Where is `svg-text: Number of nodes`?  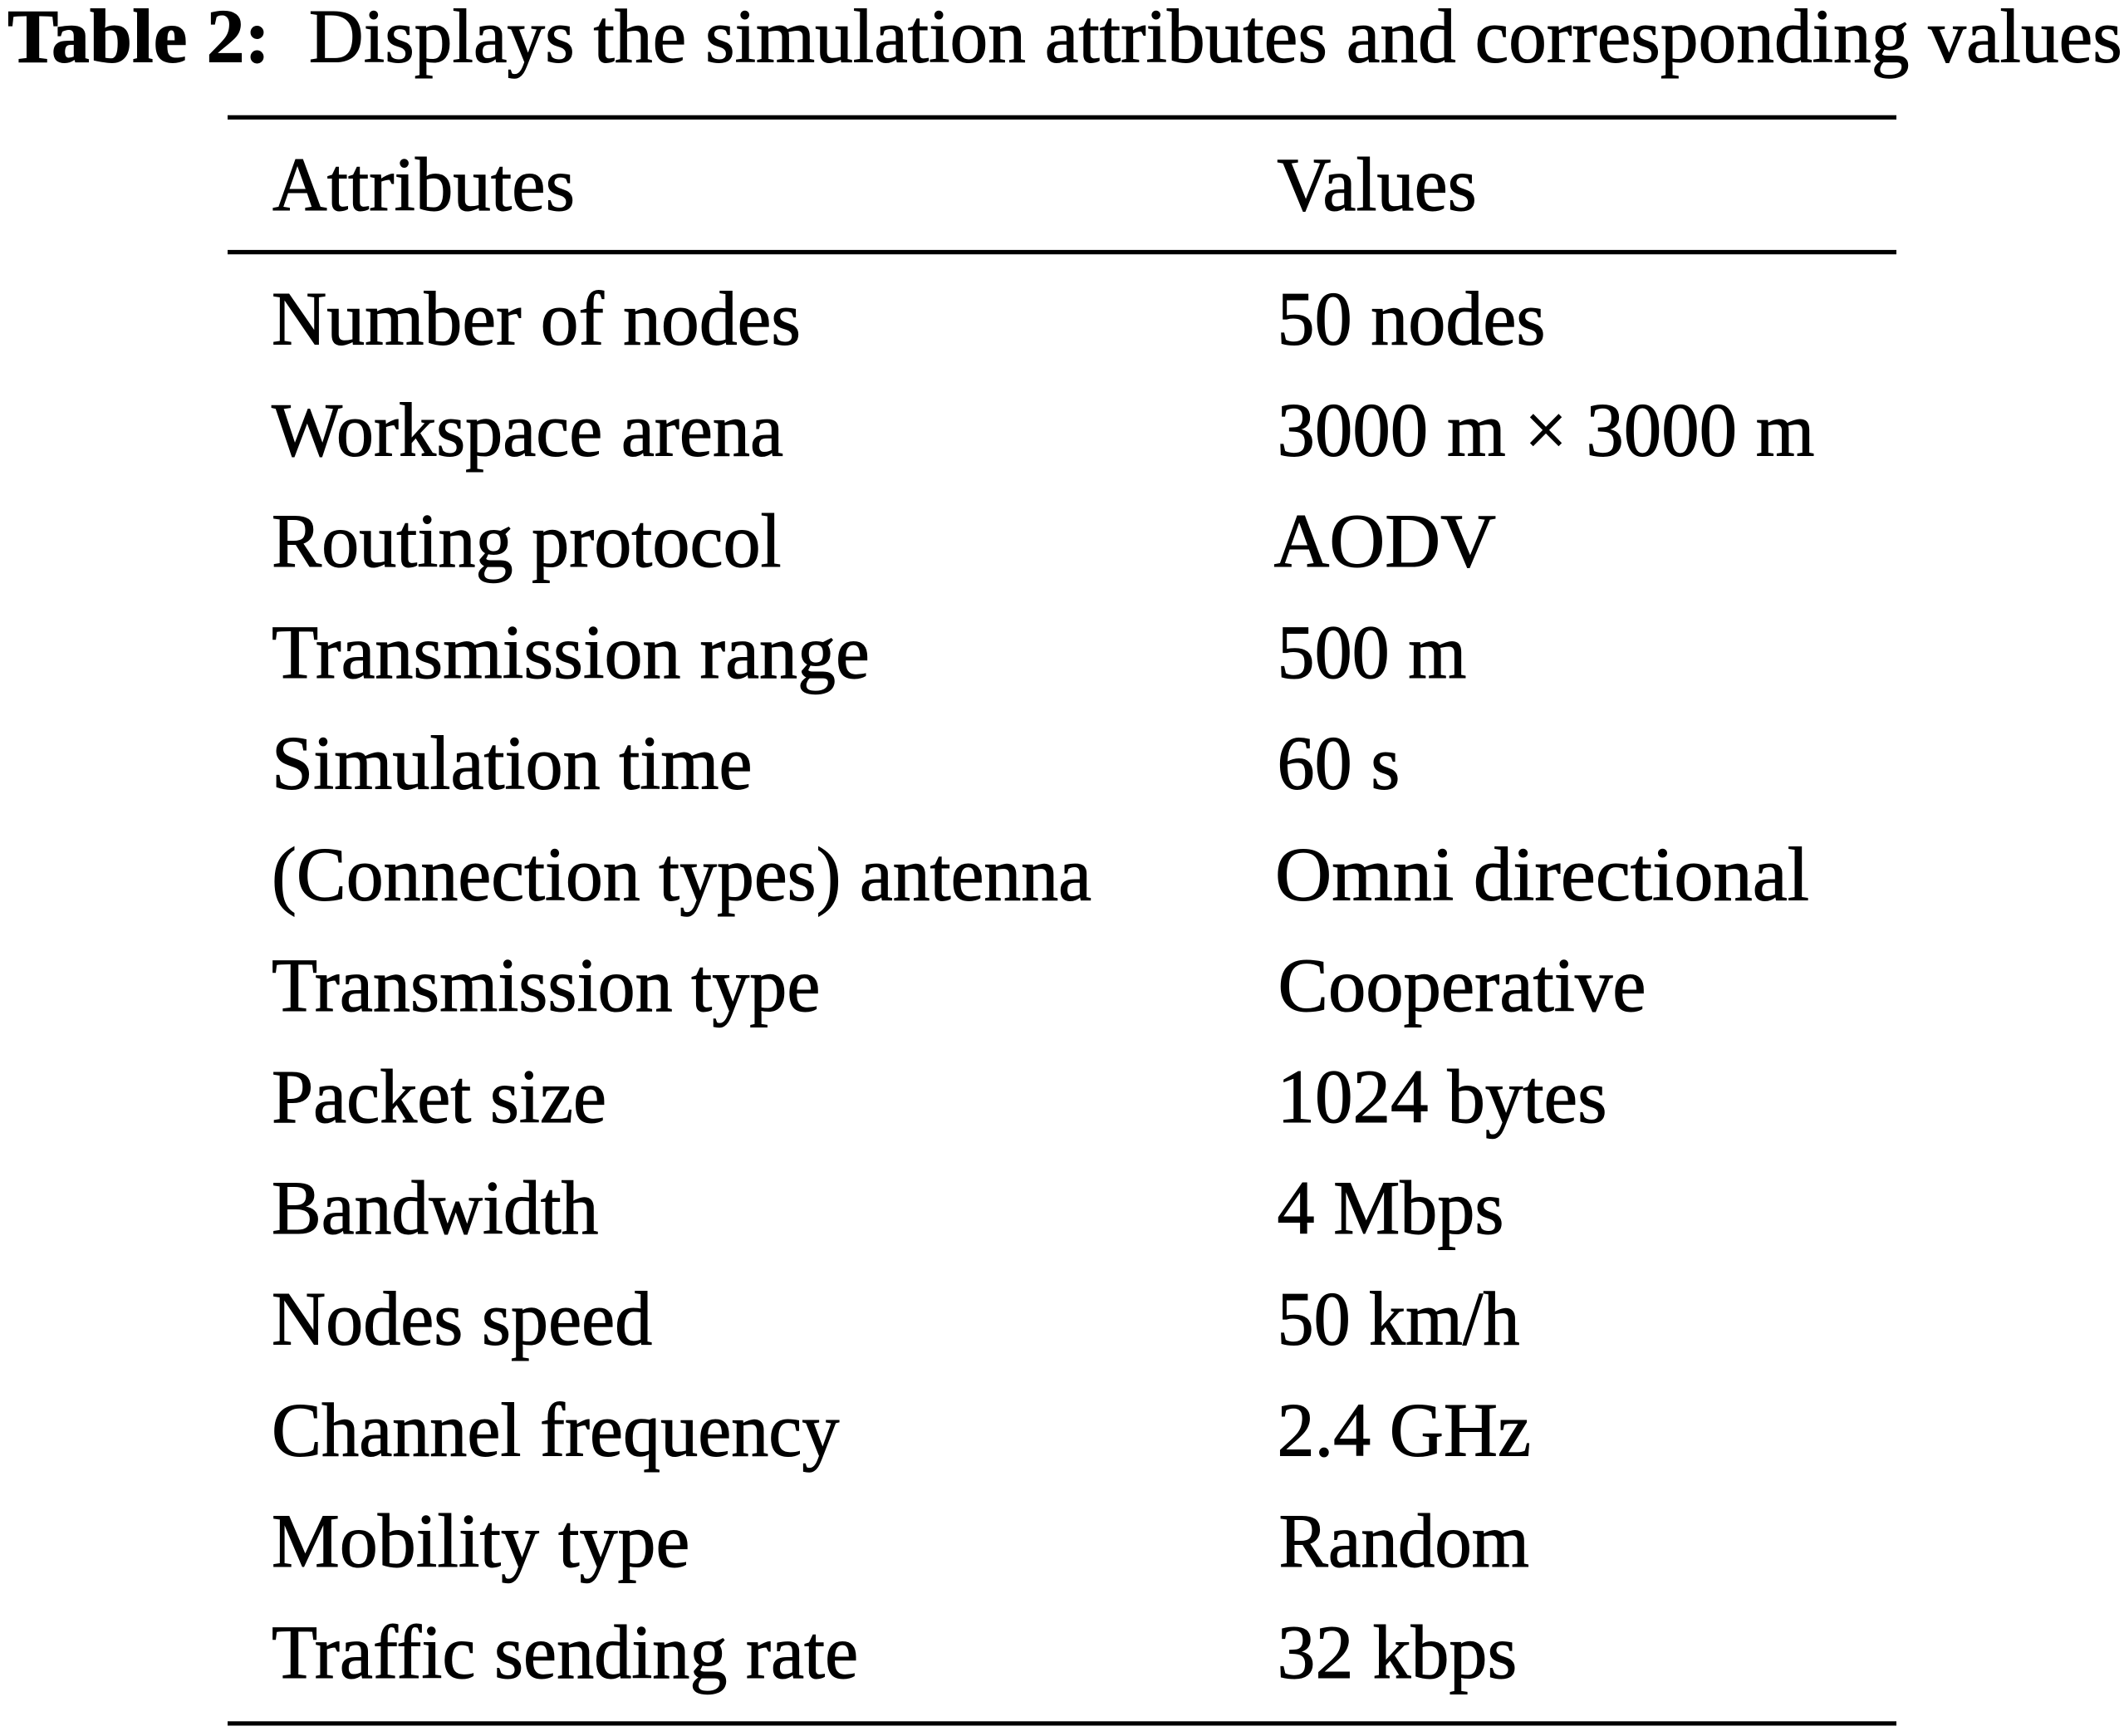
svg-text: Number of nodes is located at coordinates (536, 319).